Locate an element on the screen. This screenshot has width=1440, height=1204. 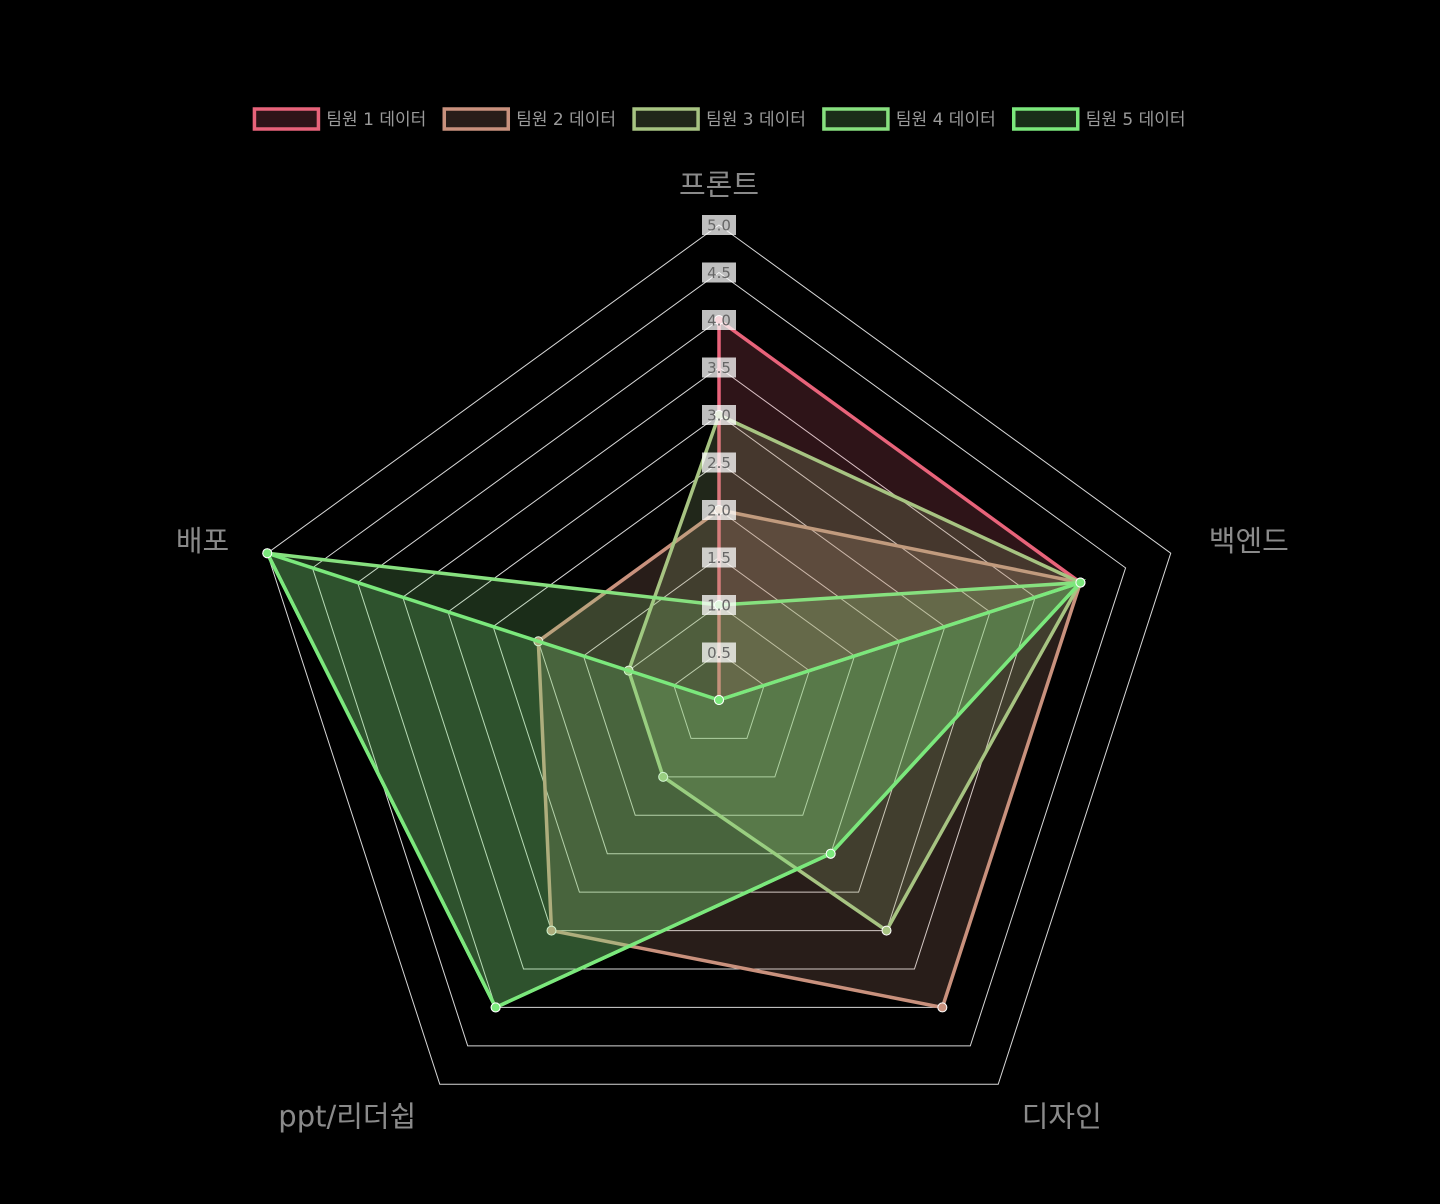
legend-label: 팀원 1 데이터 is located at coordinates (376, 120).